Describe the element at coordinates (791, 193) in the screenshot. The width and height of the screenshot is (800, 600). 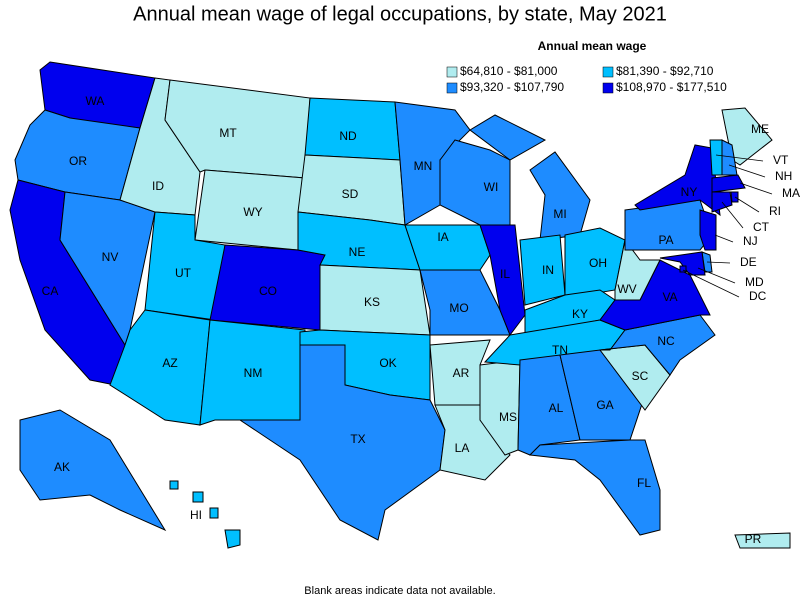
I see `state-label: MA` at that location.